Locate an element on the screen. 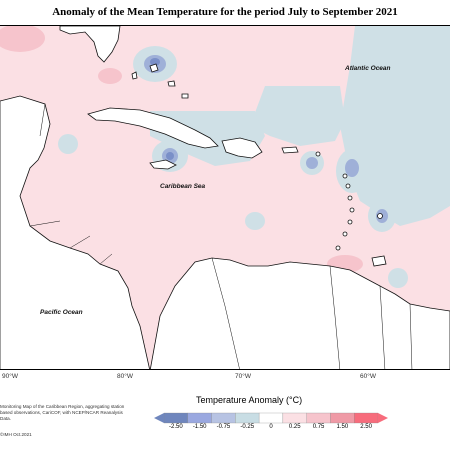 This screenshot has height=450, width=450. lon-label-90w: 90°W is located at coordinates (10, 376).